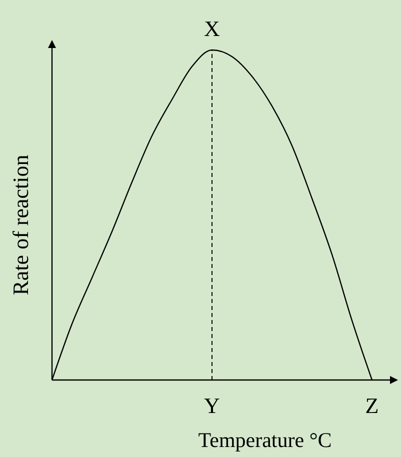 Image resolution: width=401 pixels, height=457 pixels. What do you see at coordinates (212, 28) in the screenshot?
I see `annotation: X` at bounding box center [212, 28].